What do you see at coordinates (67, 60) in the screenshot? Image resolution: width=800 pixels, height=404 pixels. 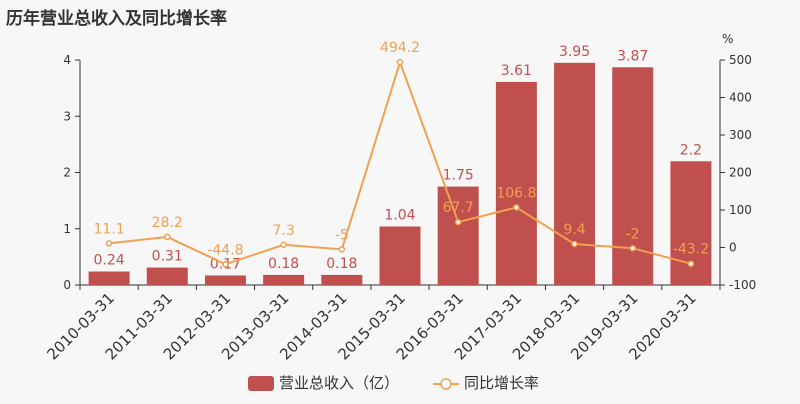 I see `y-left-tick-label: 4` at bounding box center [67, 60].